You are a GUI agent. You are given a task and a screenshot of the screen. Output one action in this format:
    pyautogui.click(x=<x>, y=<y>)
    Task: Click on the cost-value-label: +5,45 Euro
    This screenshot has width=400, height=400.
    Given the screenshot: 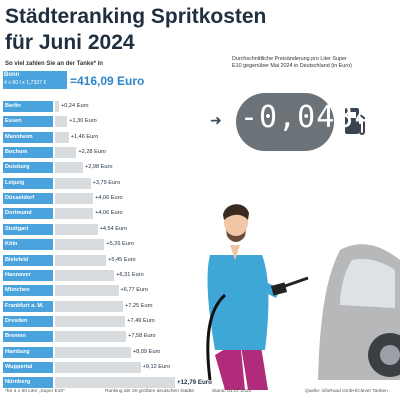 What is the action you would take?
    pyautogui.click(x=122, y=259)
    